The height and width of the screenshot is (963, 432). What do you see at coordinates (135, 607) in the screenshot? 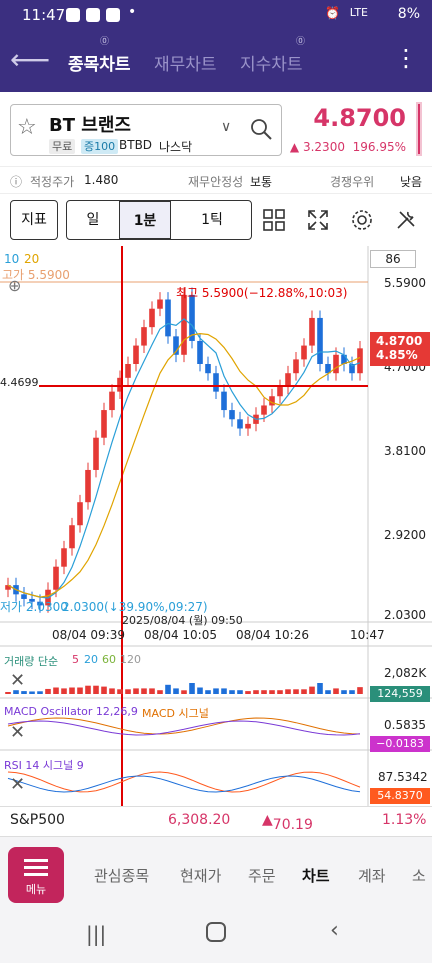
I see `low-annotation: 2.0300(↓39.90%,09:27)` at bounding box center [135, 607].